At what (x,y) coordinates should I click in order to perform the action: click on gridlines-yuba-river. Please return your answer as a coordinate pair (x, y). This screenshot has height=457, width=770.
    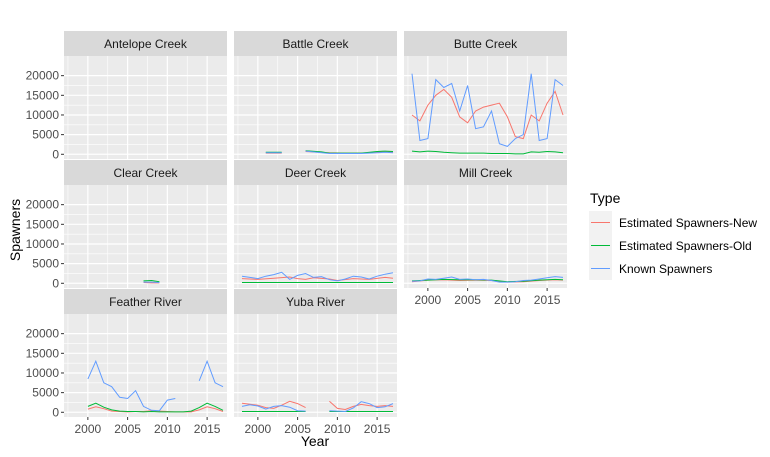
    Looking at the image, I should click on (315, 365).